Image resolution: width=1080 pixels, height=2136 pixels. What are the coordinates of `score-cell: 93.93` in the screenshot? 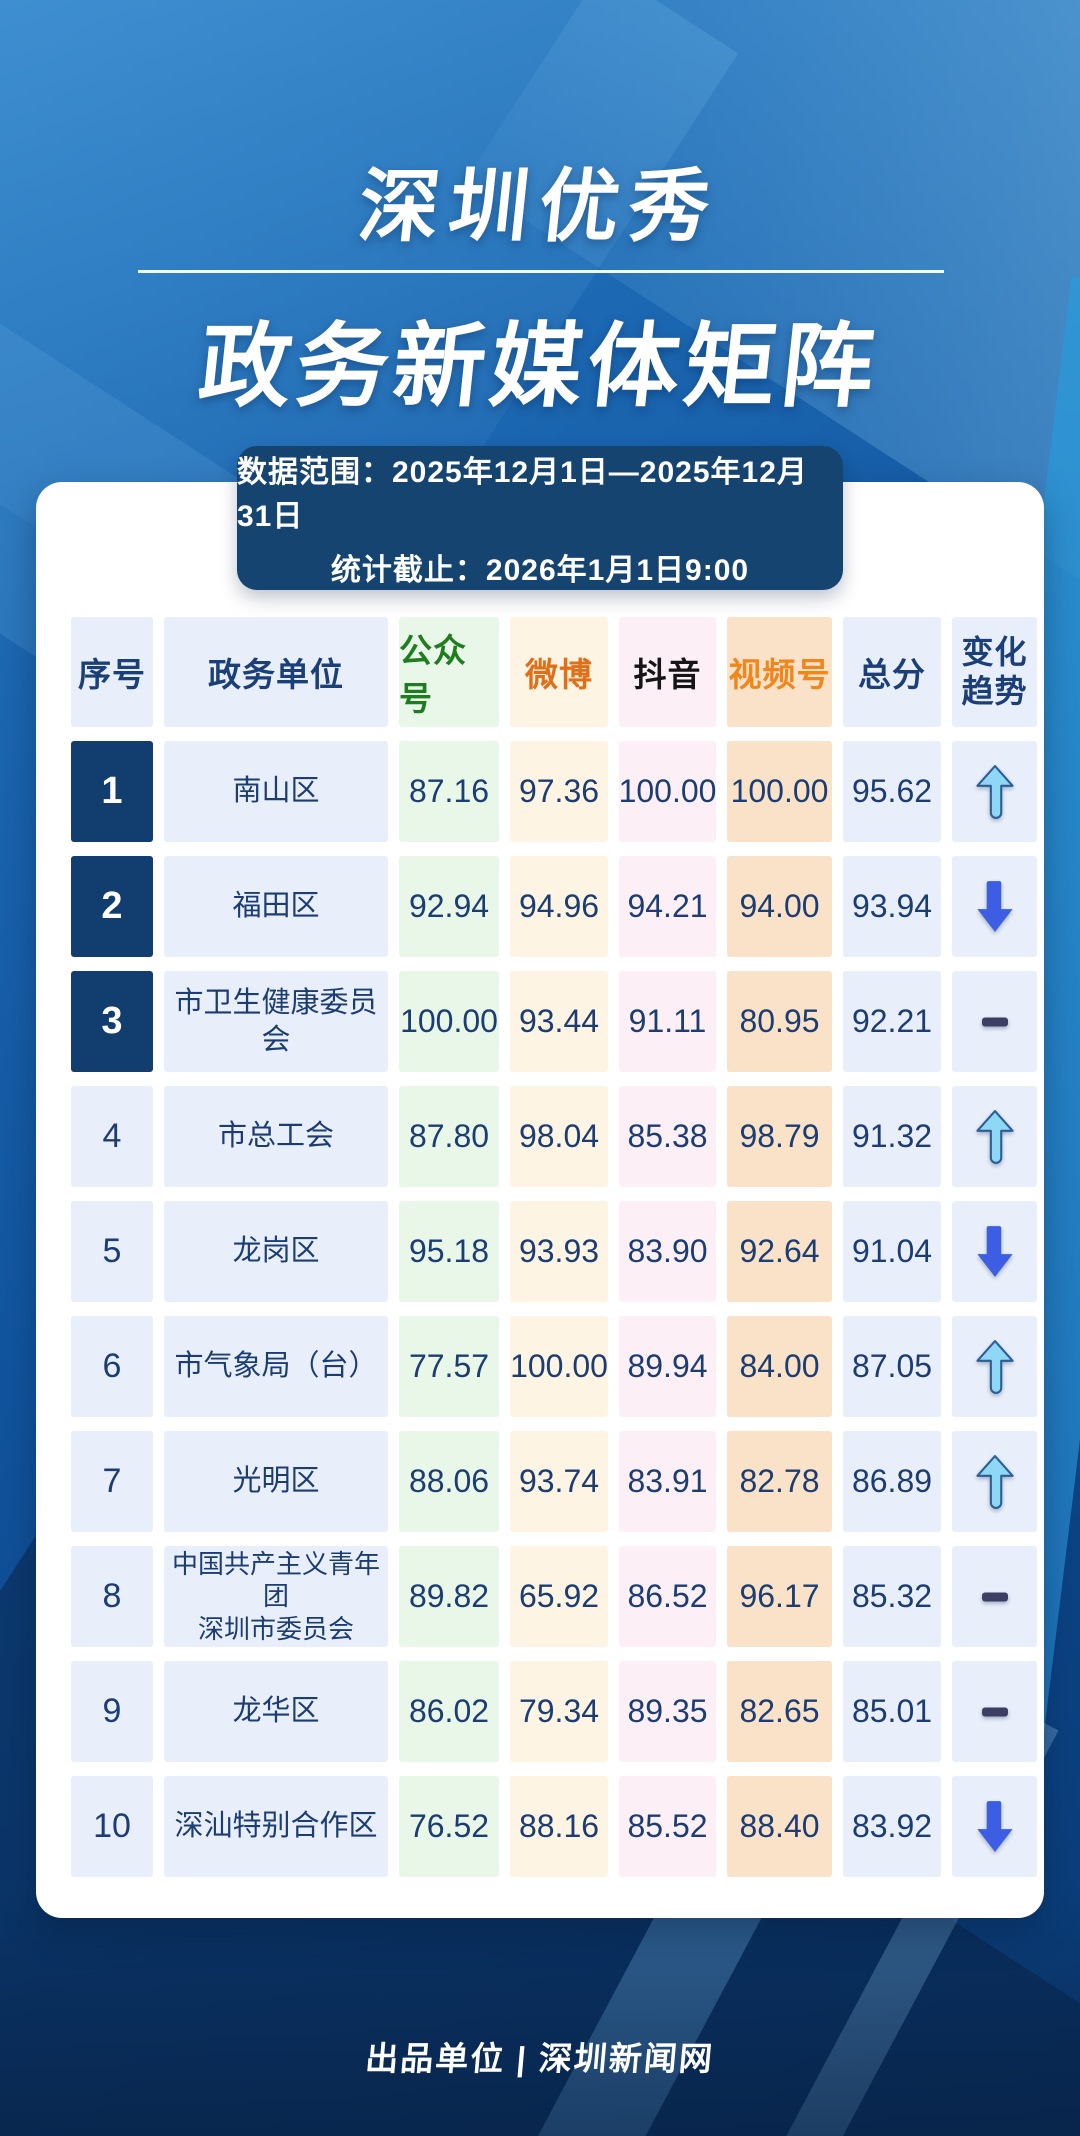 It's located at (559, 1251).